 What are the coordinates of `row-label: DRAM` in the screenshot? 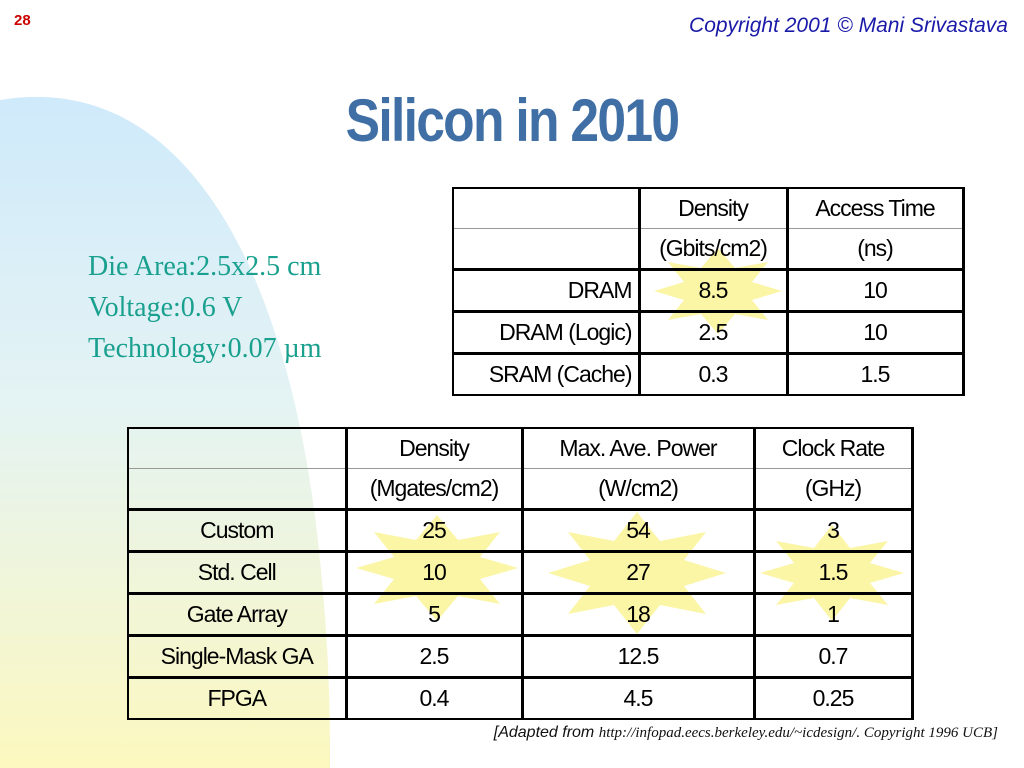 It's located at (546, 290).